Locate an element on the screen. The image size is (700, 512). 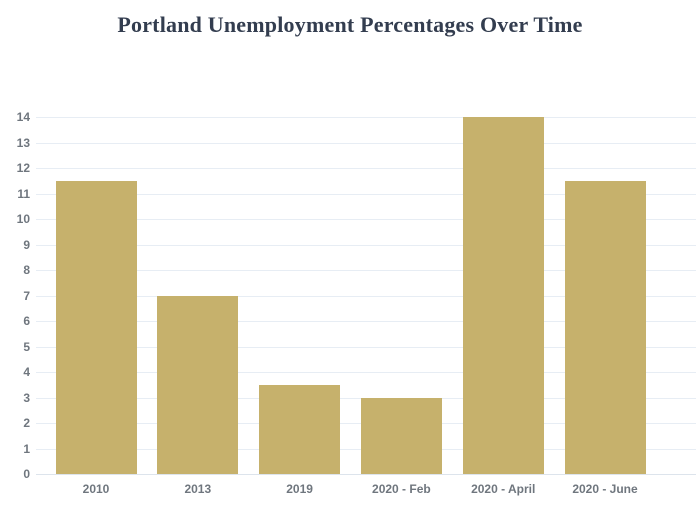
y-tick-label: 9 is located at coordinates (26, 244).